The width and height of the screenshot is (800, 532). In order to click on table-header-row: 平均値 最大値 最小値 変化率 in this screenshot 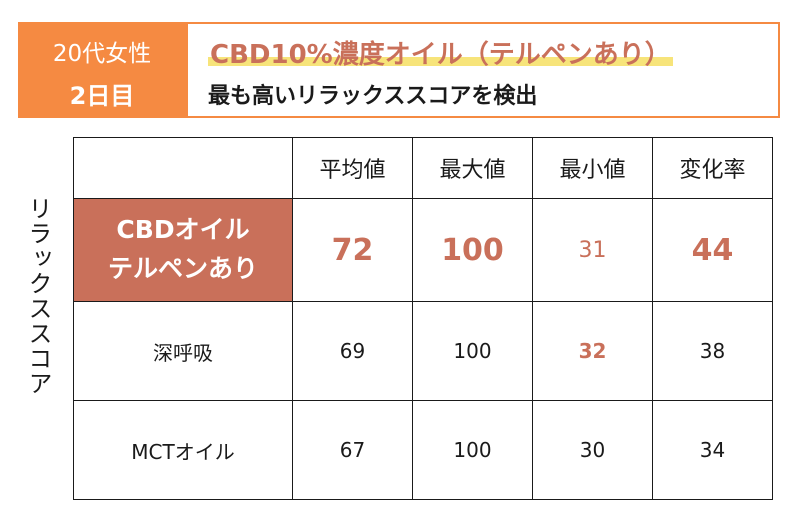, I will do `click(423, 168)`.